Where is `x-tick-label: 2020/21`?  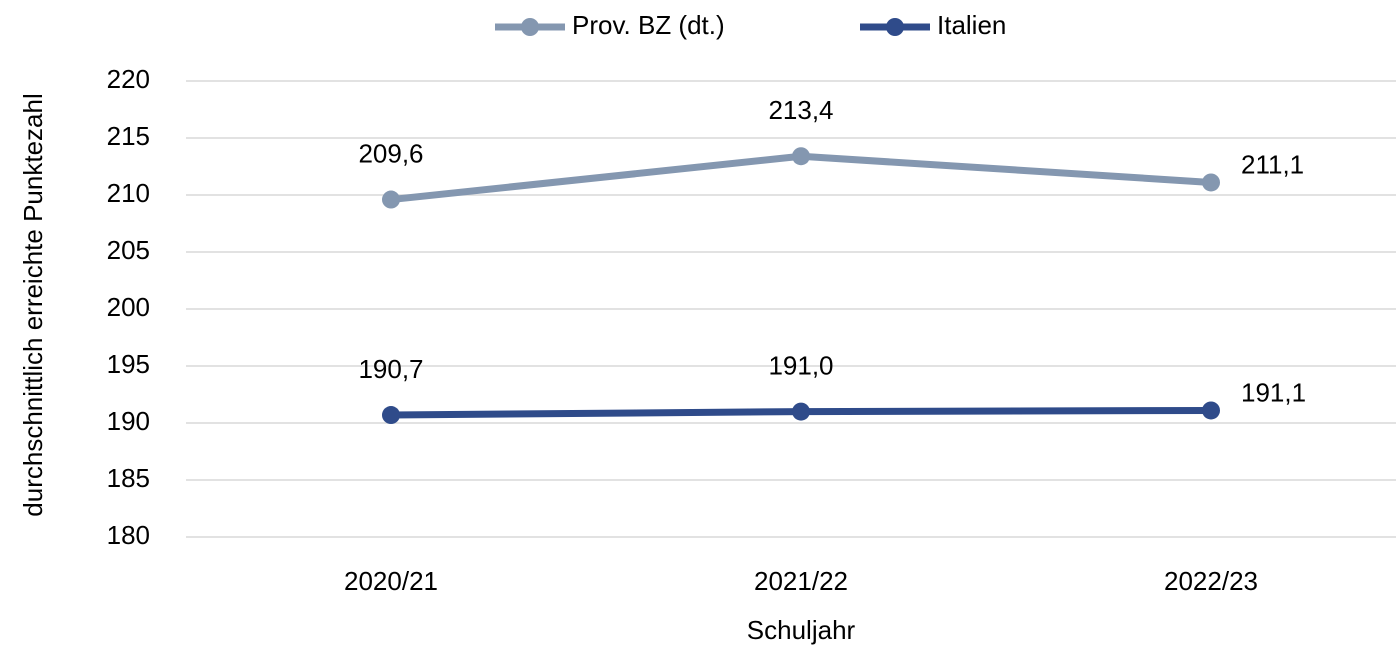
x-tick-label: 2020/21 is located at coordinates (391, 581).